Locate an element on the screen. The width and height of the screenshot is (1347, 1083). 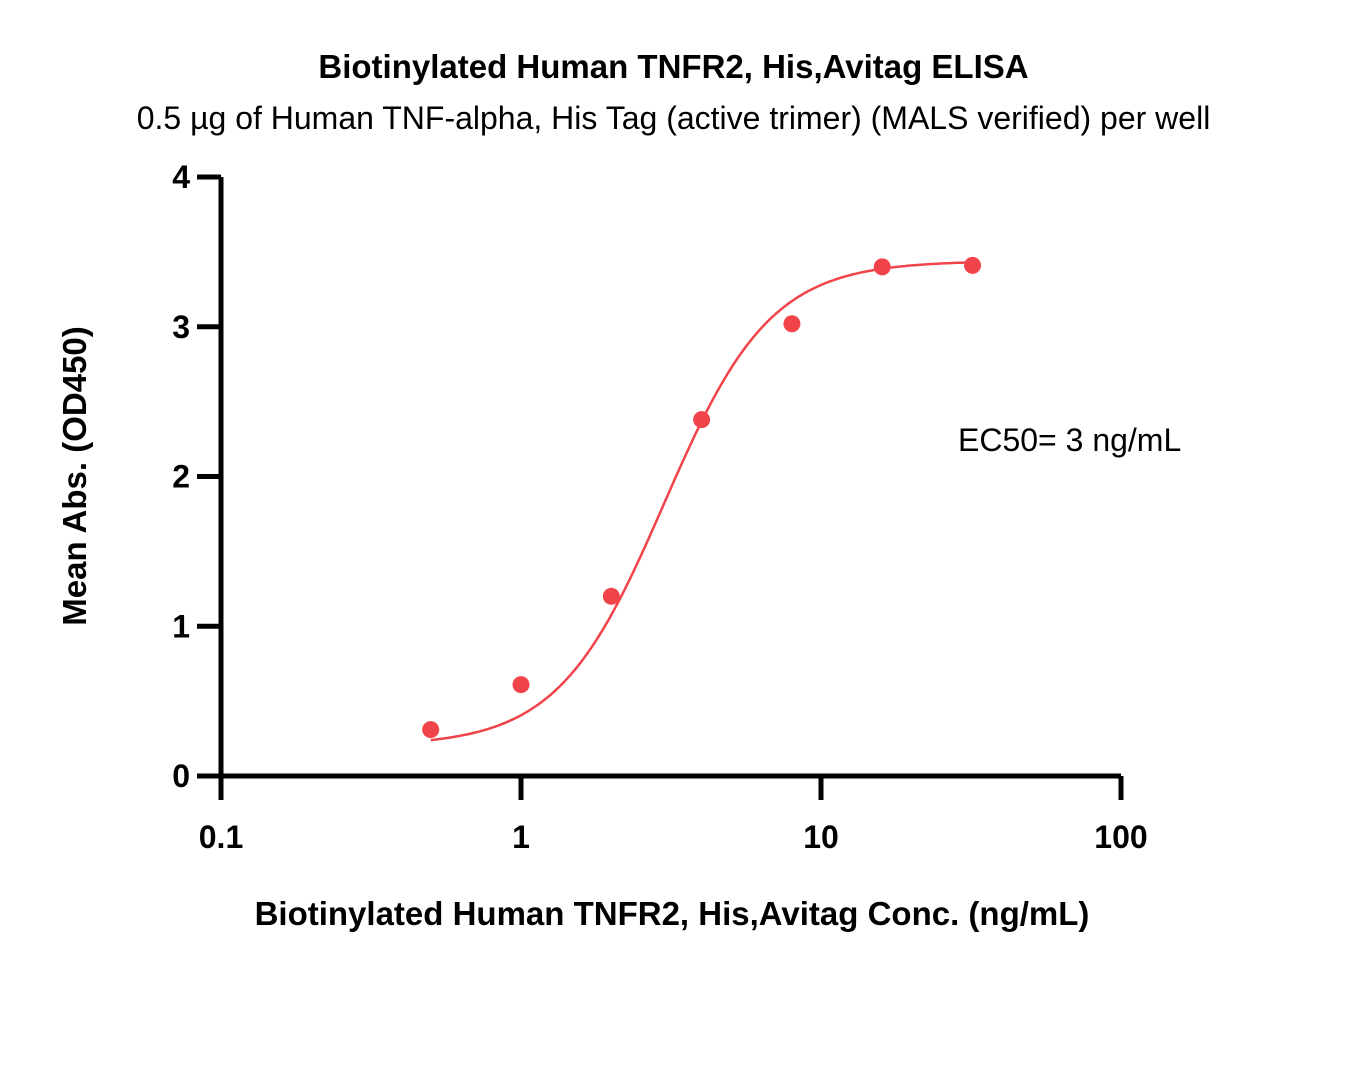
ec50-annotation: EC50= 3 ng/mL is located at coordinates (1069, 440).